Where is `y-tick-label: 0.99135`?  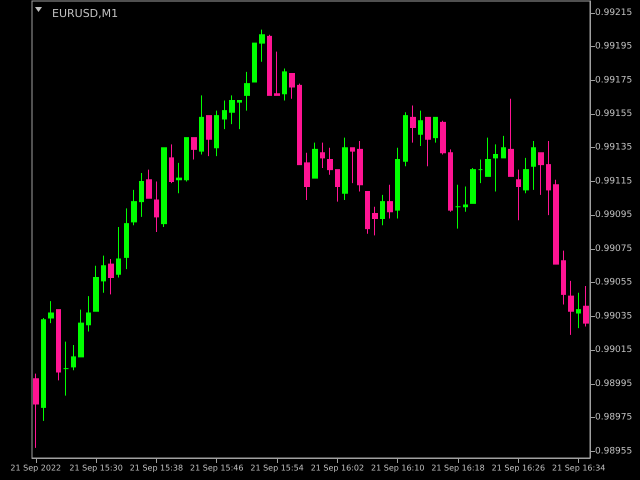 y-tick-label: 0.99135 is located at coordinates (613, 147).